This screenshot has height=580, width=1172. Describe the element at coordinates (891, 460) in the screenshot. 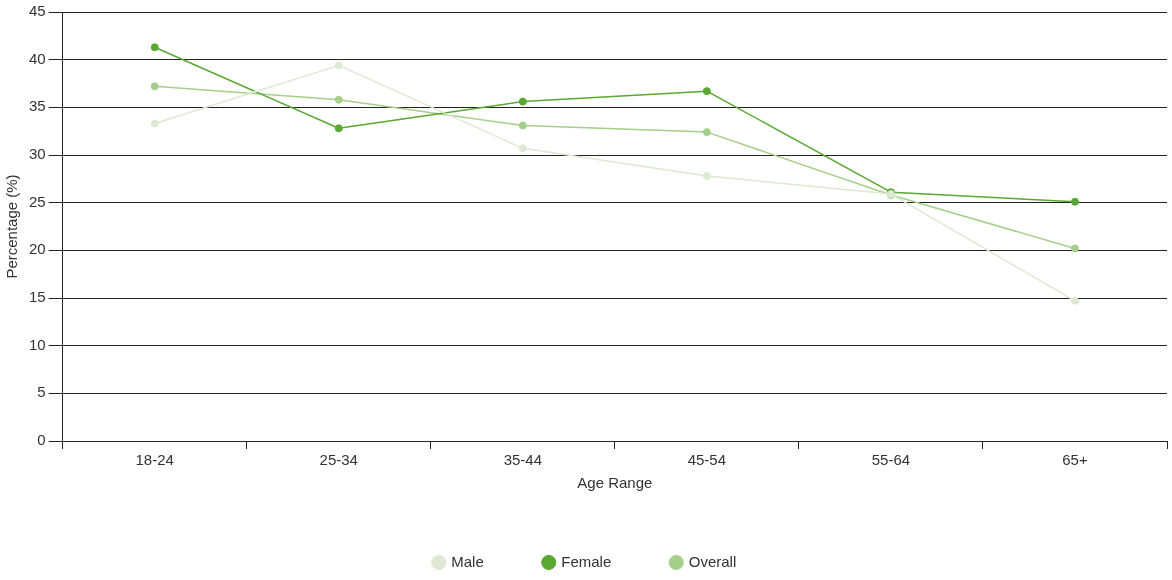

I see `x-tick-label: 55-64` at that location.